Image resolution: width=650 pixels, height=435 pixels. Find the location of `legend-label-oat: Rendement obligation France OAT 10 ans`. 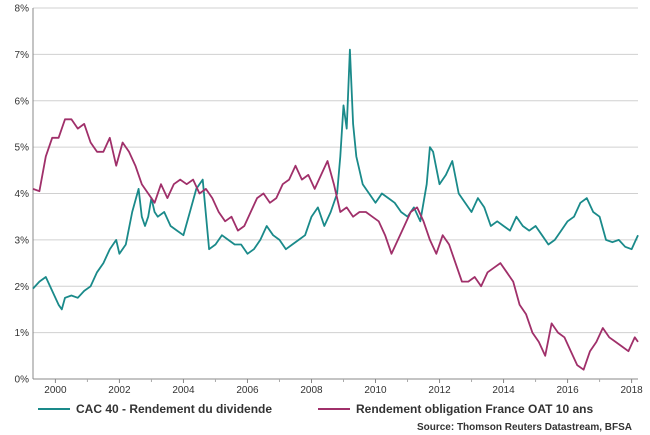

legend-label-oat: Rendement obligation France OAT 10 ans is located at coordinates (474, 409).